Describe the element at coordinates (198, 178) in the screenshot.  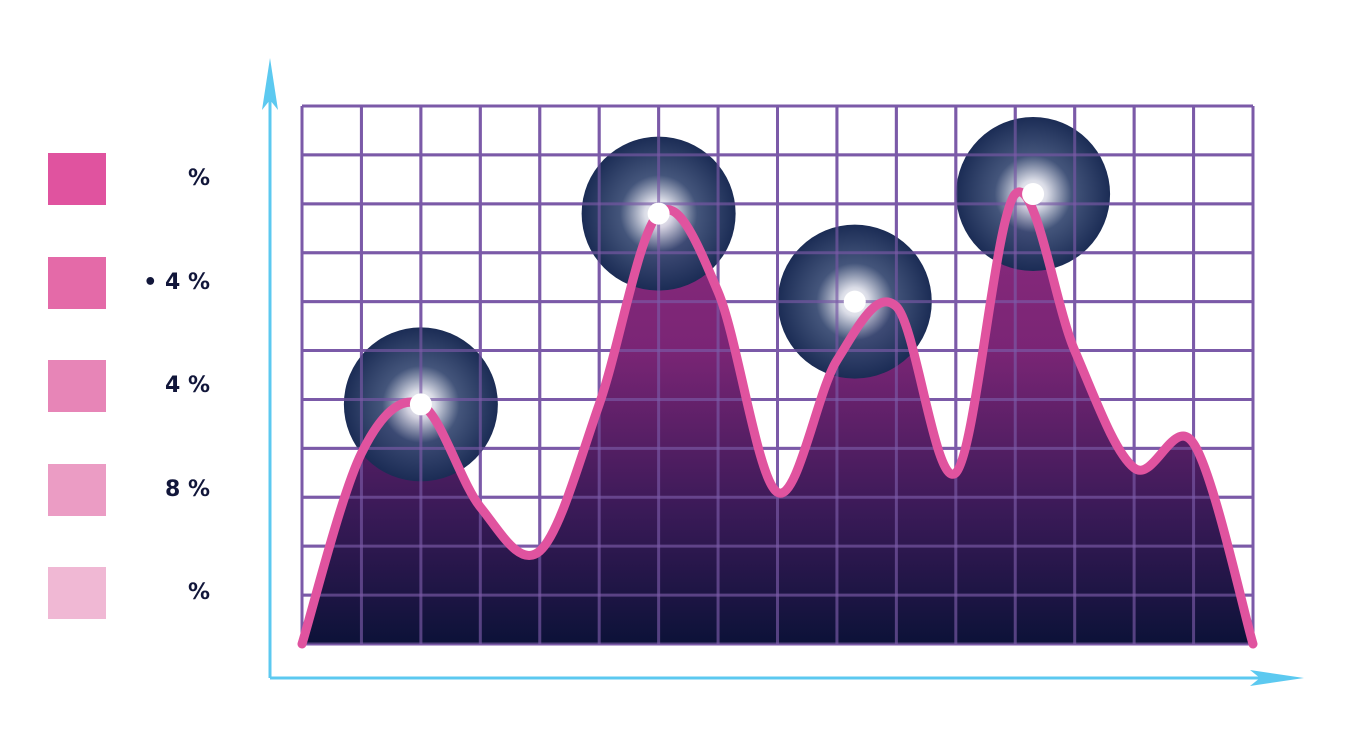
I see `legend-label-1: %` at that location.